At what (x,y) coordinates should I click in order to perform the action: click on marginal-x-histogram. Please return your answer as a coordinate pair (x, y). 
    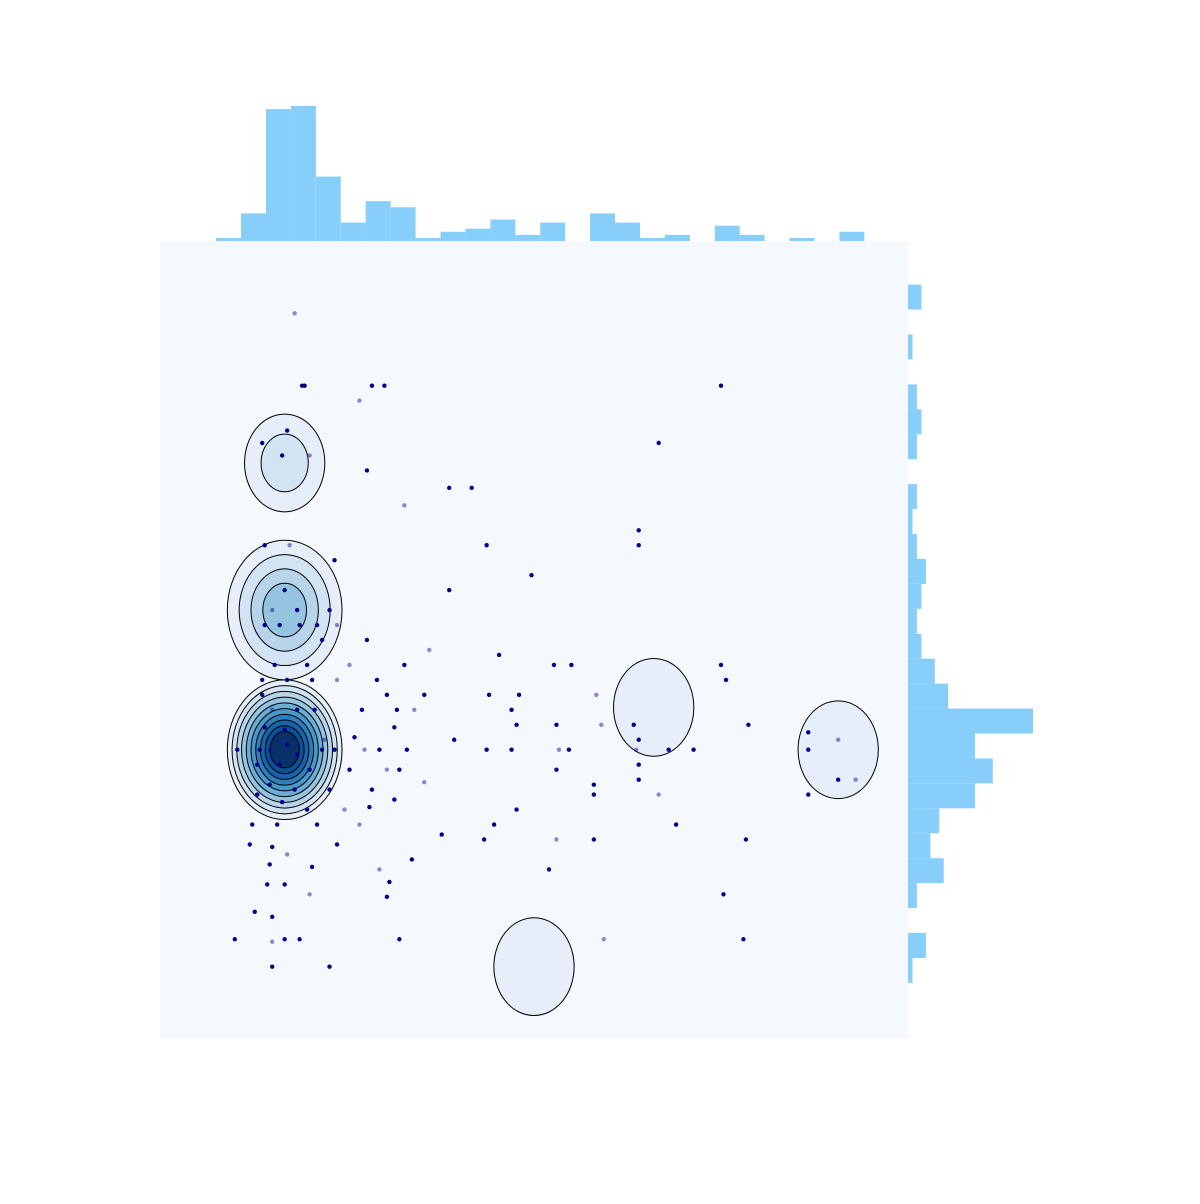
    Looking at the image, I should click on (540, 174).